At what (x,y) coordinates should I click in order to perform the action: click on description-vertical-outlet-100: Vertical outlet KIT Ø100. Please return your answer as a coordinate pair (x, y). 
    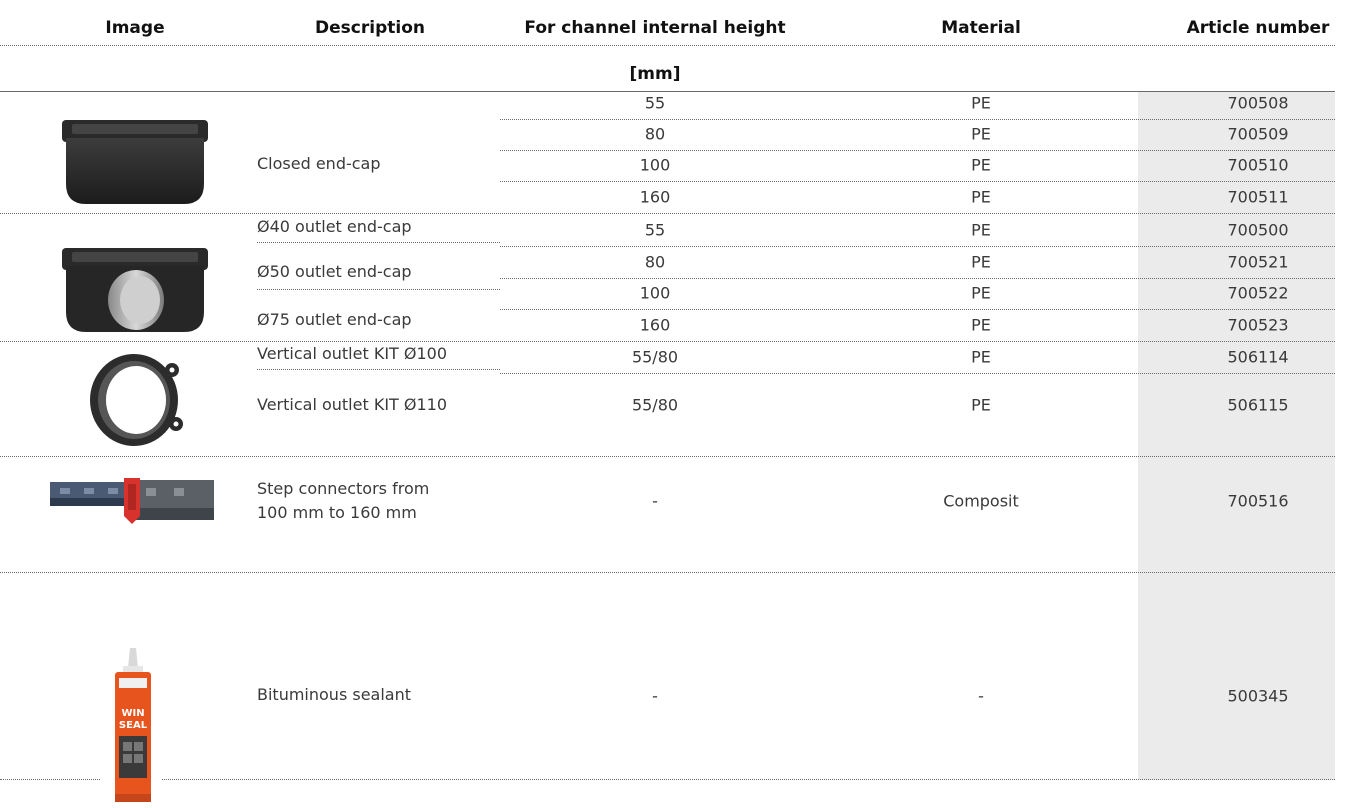
    Looking at the image, I should click on (352, 353).